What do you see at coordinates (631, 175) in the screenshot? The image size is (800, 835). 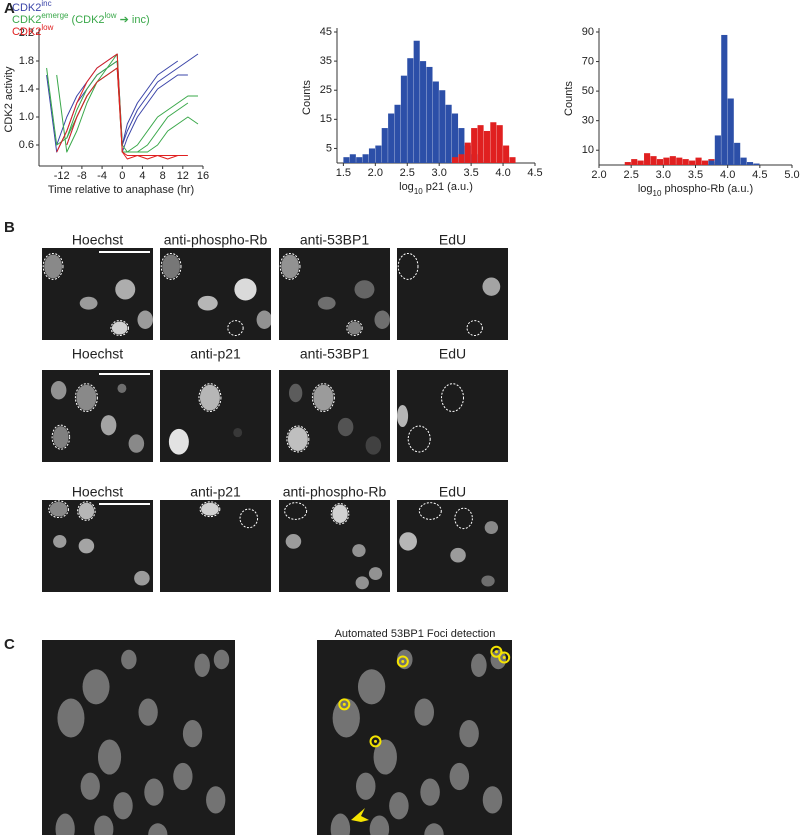 I see `x-tick-label: 2.5` at bounding box center [631, 175].